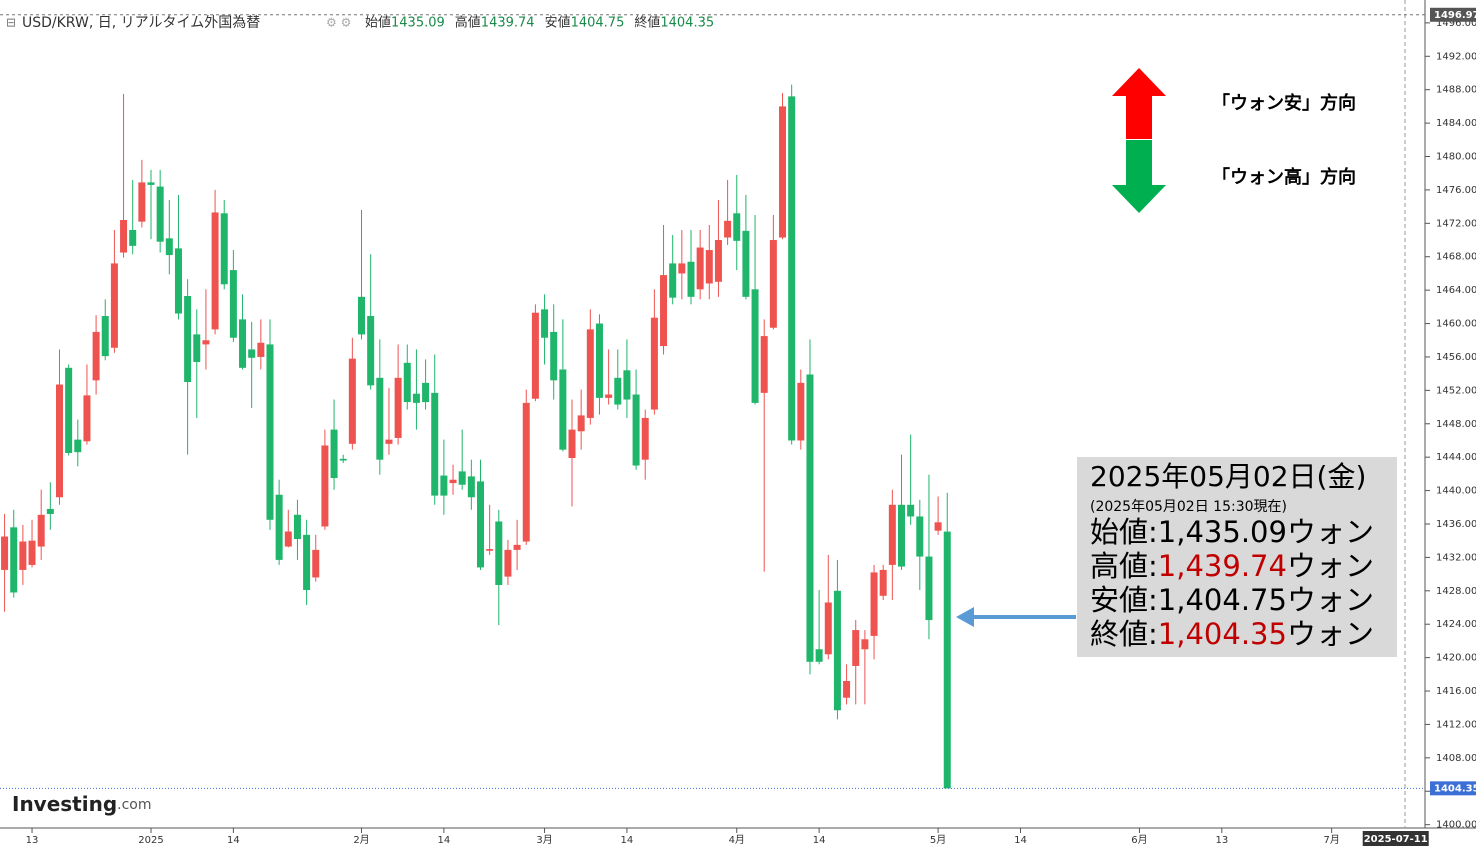  Describe the element at coordinates (1456, 758) in the screenshot. I see `y-tick-label: 1408.00` at that location.